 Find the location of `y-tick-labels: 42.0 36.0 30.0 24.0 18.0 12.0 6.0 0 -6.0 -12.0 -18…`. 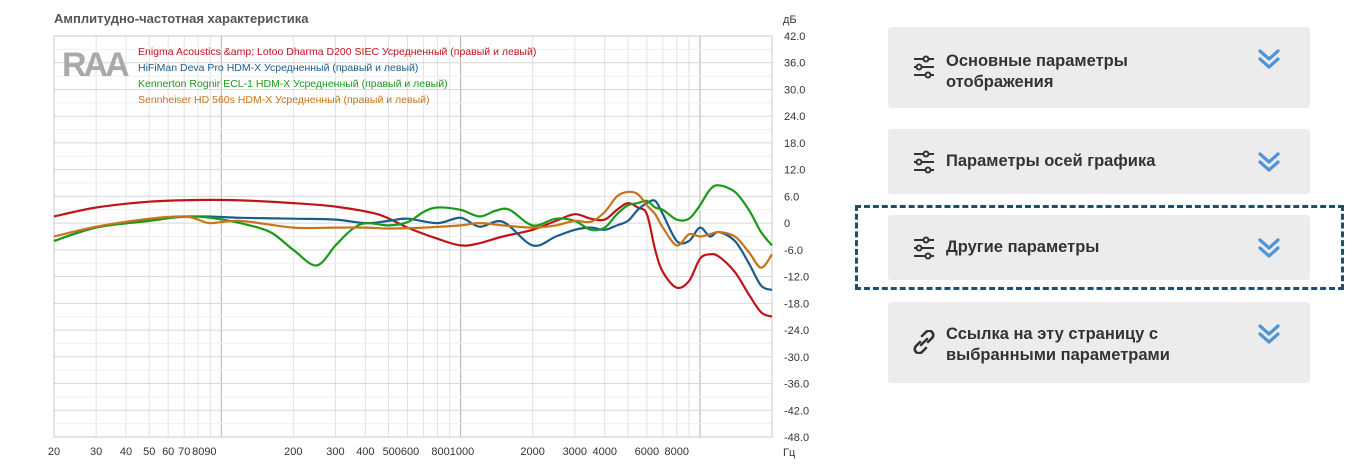

y-tick-labels: 42.0 36.0 30.0 24.0 18.0 12.0 6.0 0 -6.0 -12.0 -18… is located at coordinates (796, 237).